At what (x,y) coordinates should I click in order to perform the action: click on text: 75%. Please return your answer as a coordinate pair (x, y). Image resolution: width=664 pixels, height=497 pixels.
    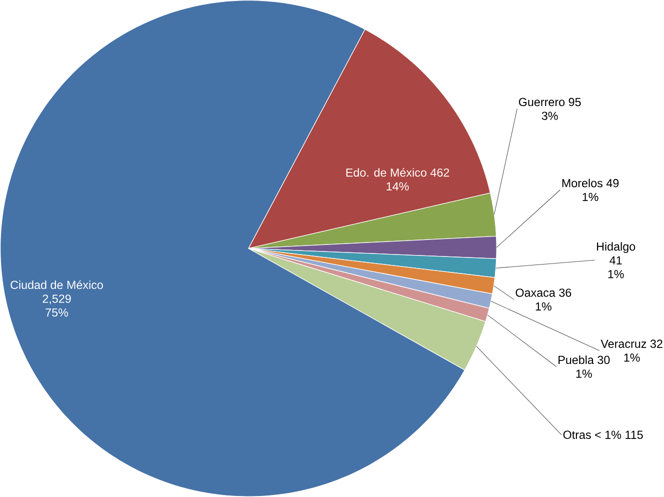
    Looking at the image, I should click on (57, 312).